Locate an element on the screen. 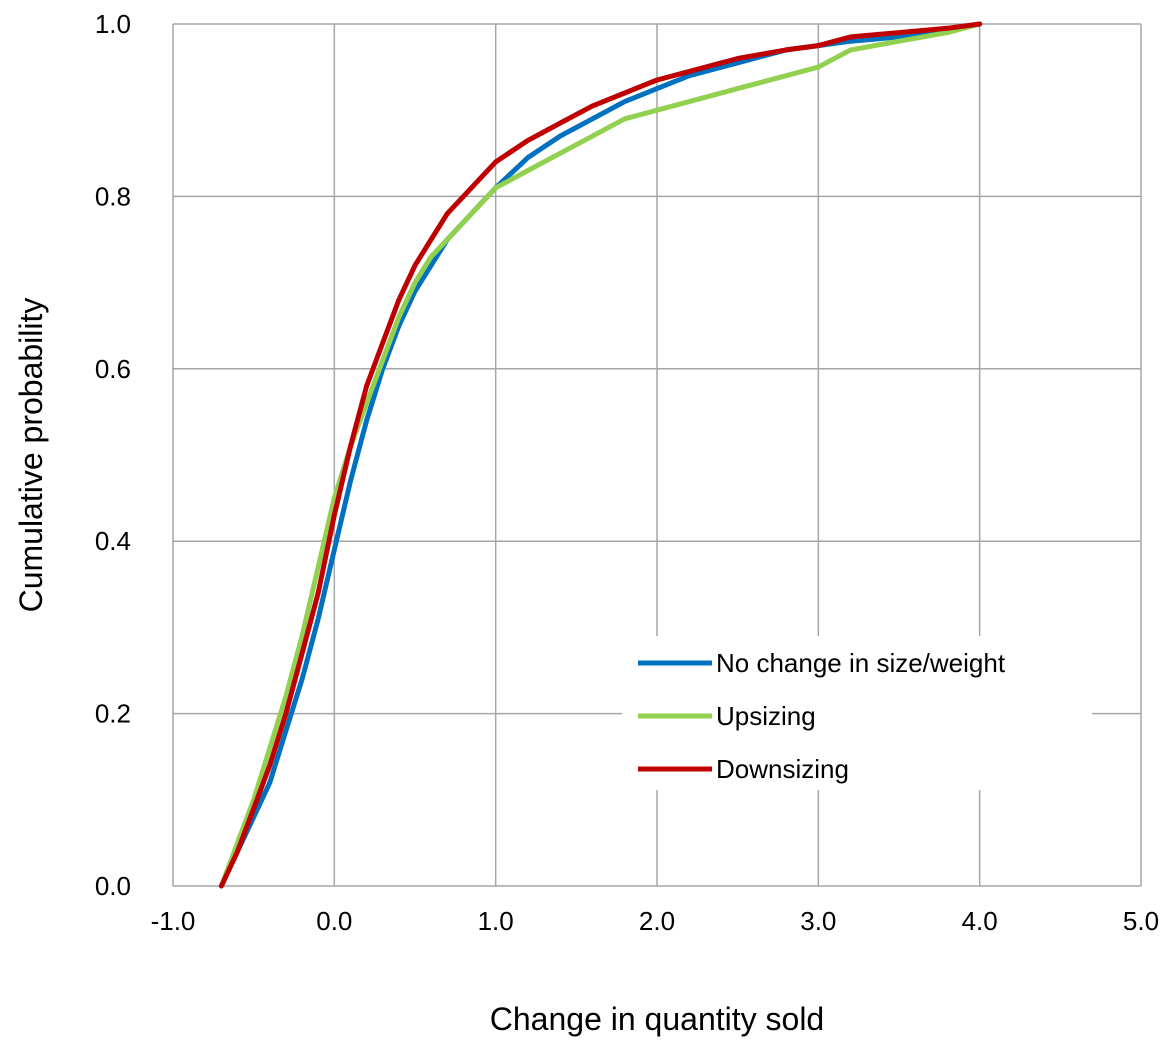 The height and width of the screenshot is (1049, 1169). x-tick-label: 3.0 is located at coordinates (818, 921).